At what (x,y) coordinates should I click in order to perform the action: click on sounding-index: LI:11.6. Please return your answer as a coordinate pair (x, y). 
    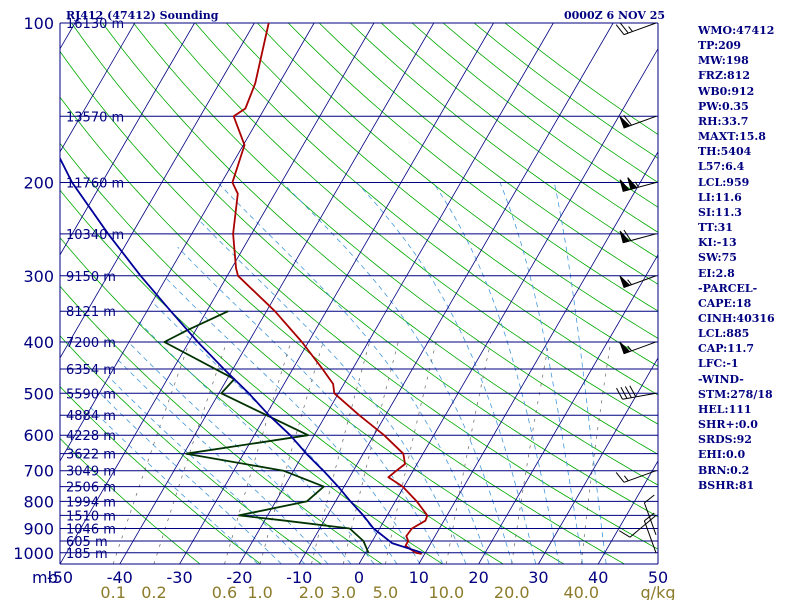
    Looking at the image, I should click on (720, 197).